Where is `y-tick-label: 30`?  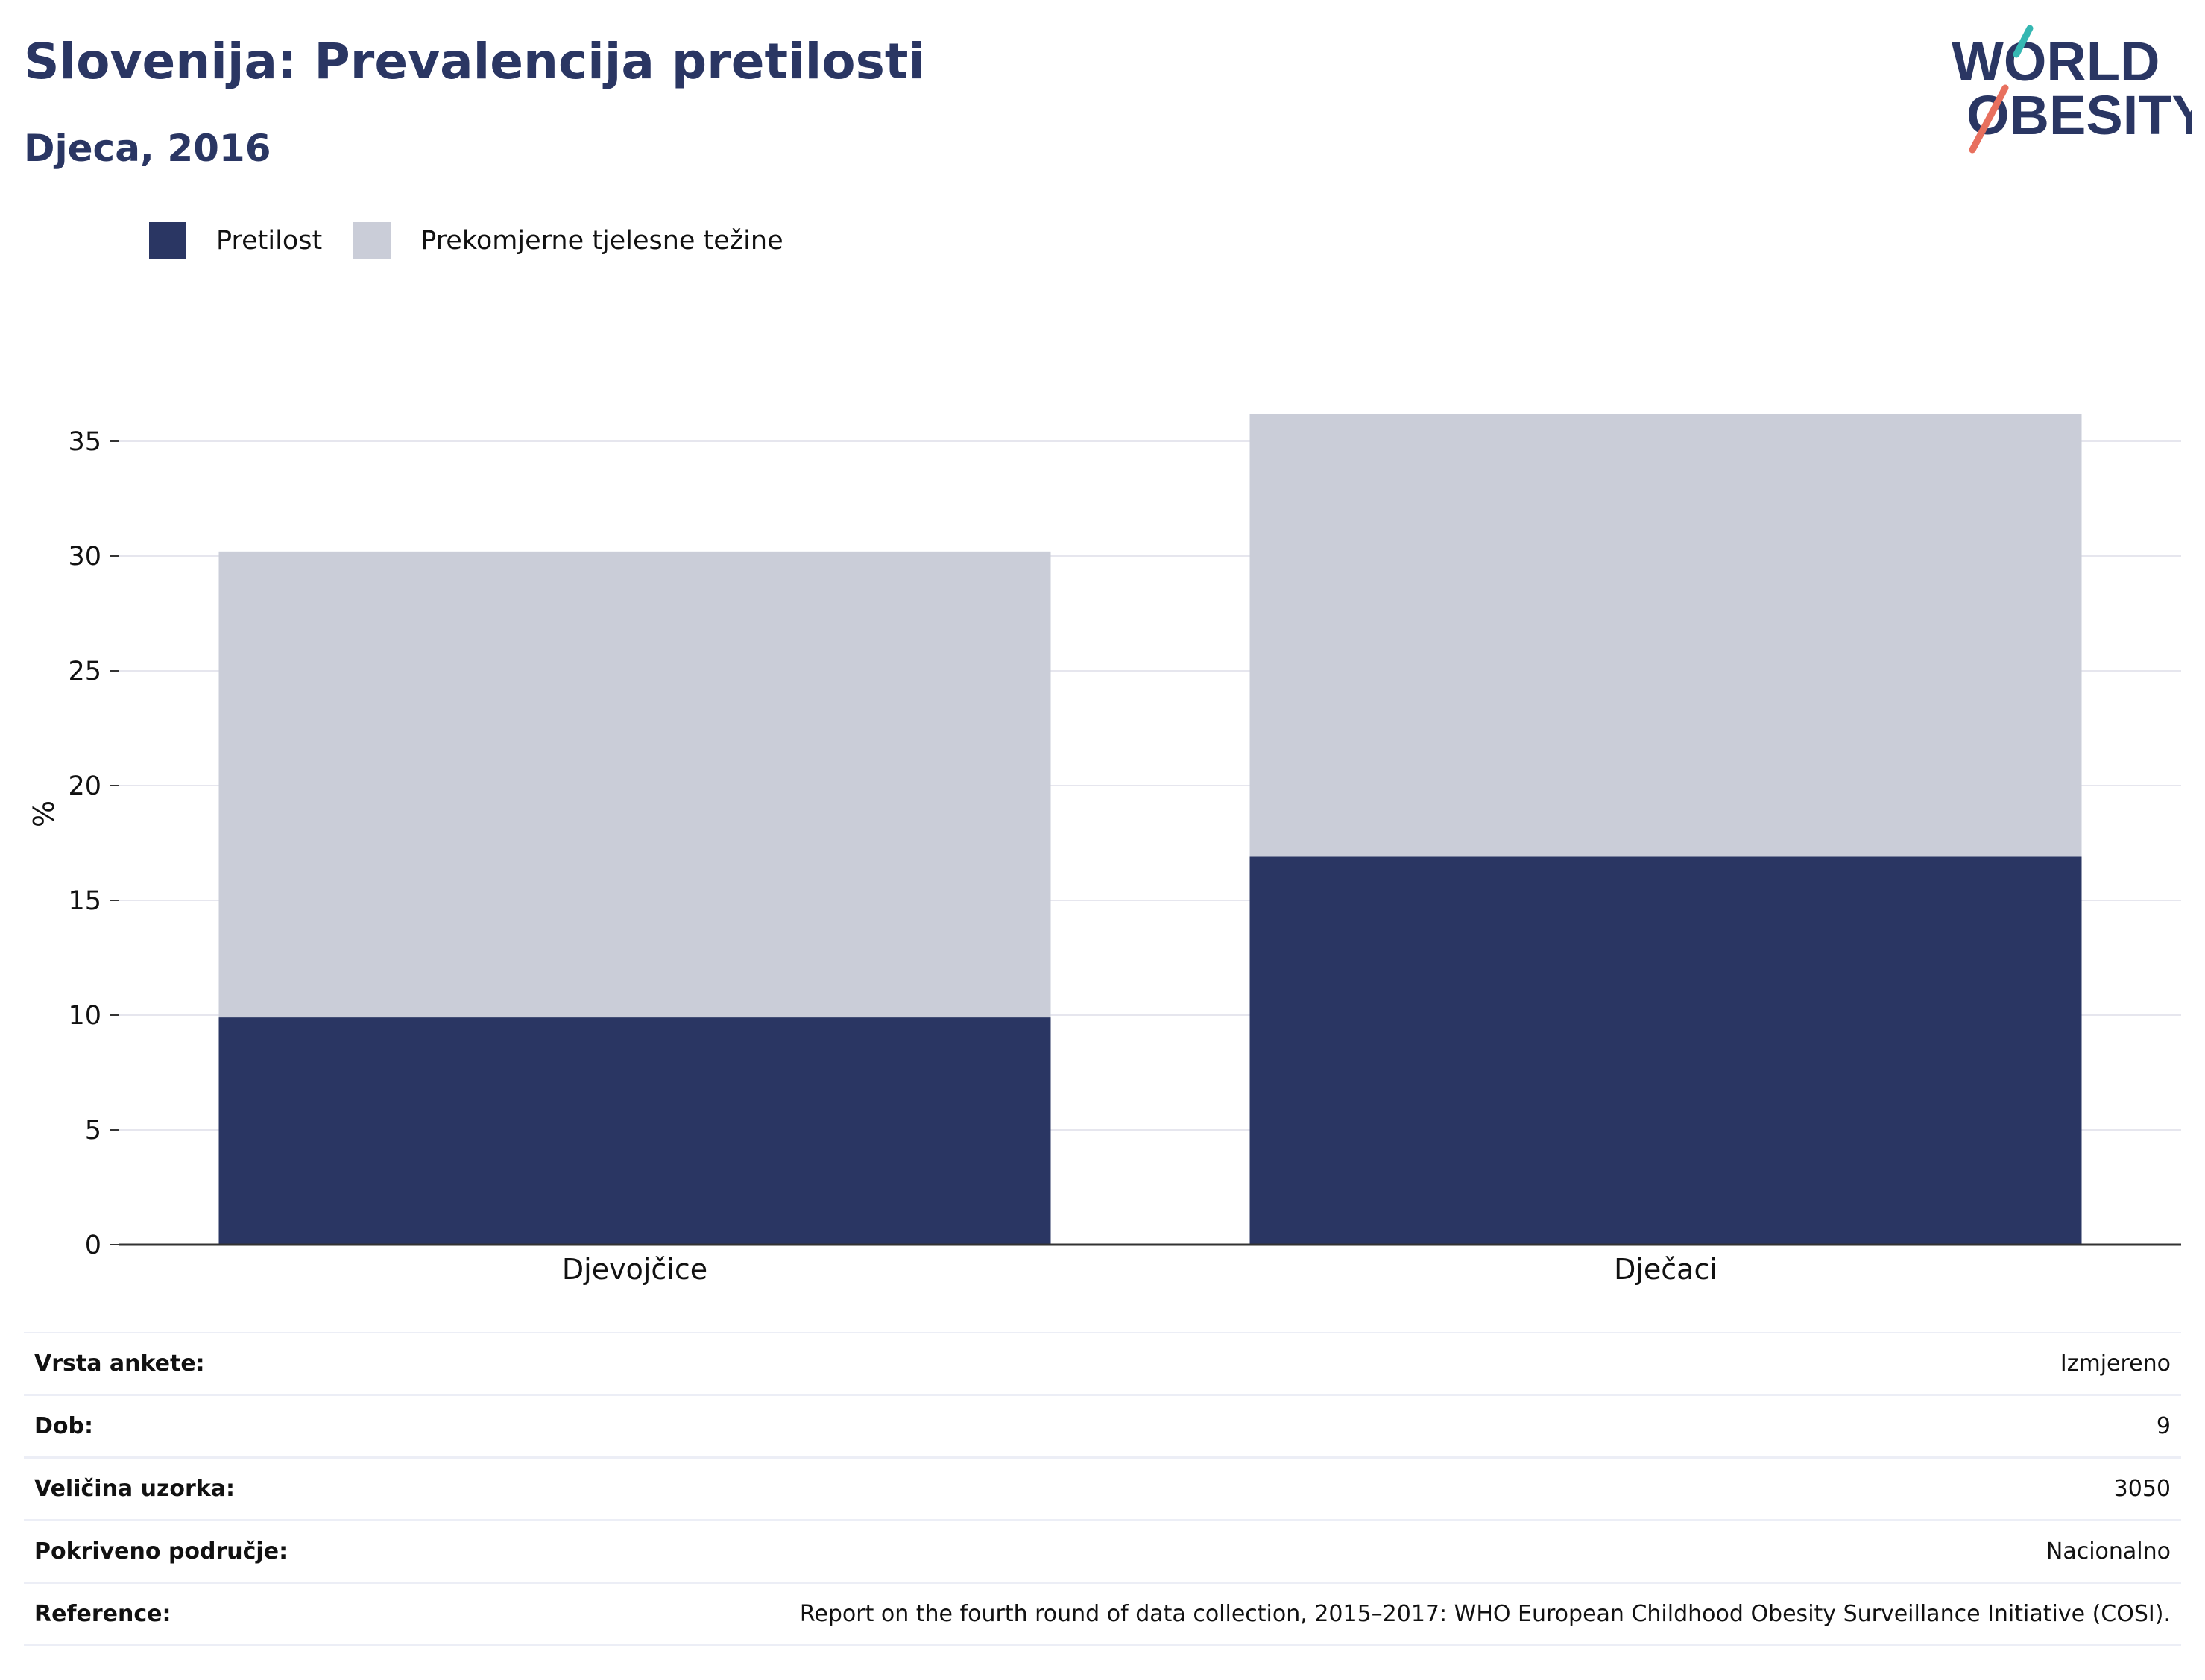 y-tick-label: 30 is located at coordinates (84, 557).